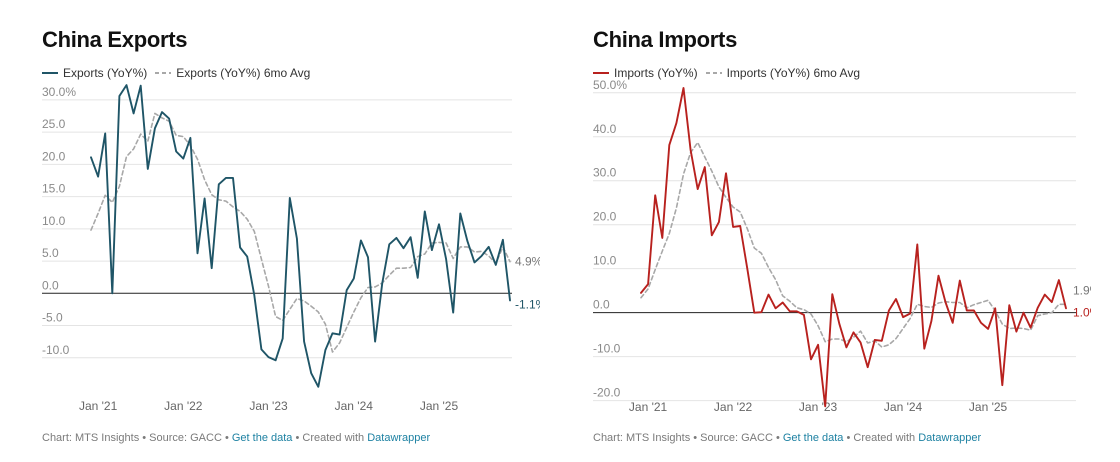 The height and width of the screenshot is (462, 1120). I want to click on legend-item-series: Imports (YoY%), so click(645, 73).